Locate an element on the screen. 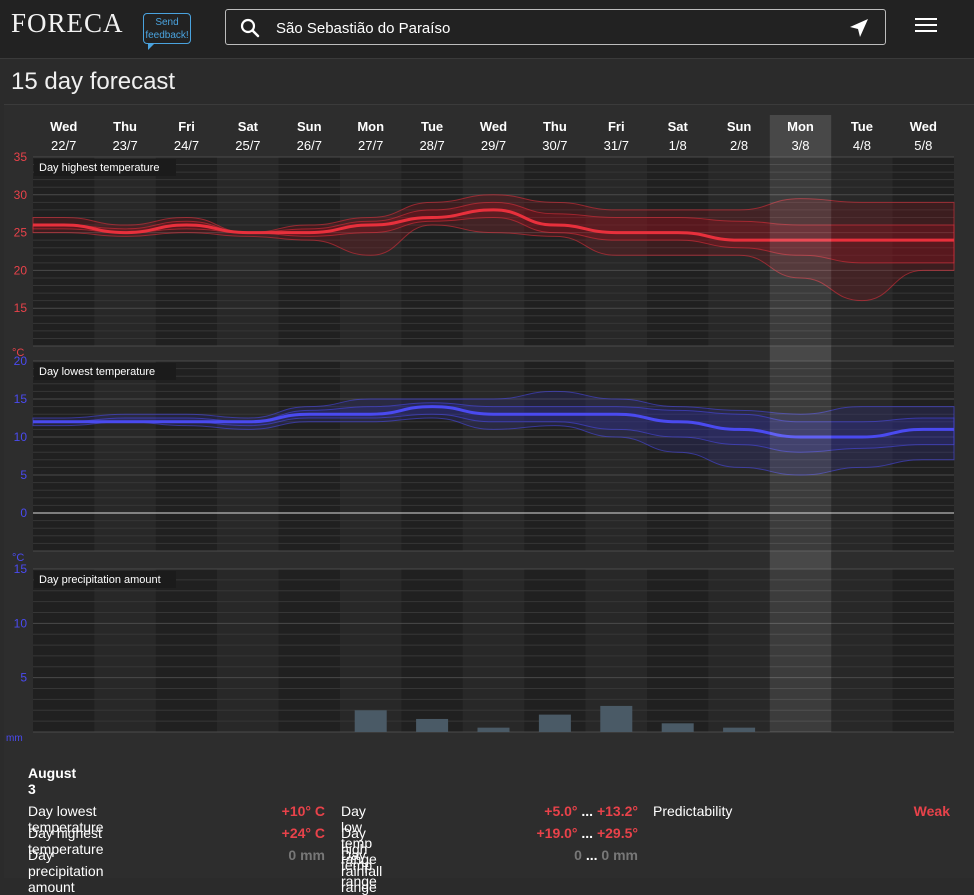 The height and width of the screenshot is (895, 974). day-date-label: 22/7 is located at coordinates (63, 145).